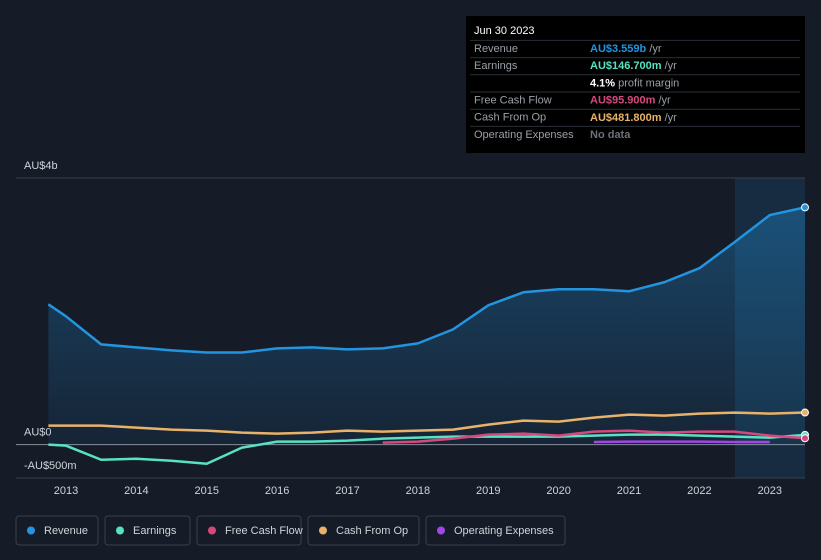 The image size is (821, 560). I want to click on tooltip-label: Free Cash Flow, so click(513, 101).